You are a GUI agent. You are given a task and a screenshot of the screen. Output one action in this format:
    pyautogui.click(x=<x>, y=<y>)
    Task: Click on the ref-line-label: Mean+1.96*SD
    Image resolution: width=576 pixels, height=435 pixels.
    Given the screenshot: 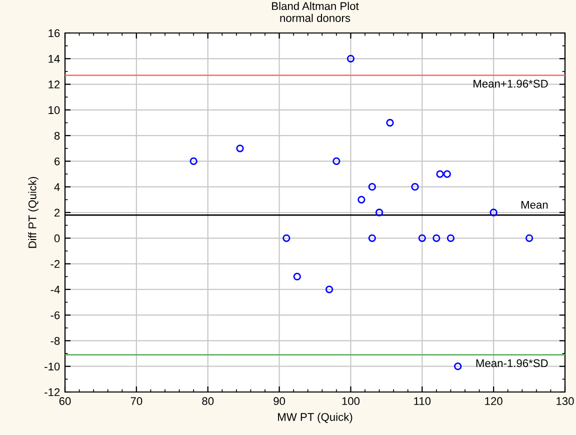 What is the action you would take?
    pyautogui.click(x=511, y=84)
    